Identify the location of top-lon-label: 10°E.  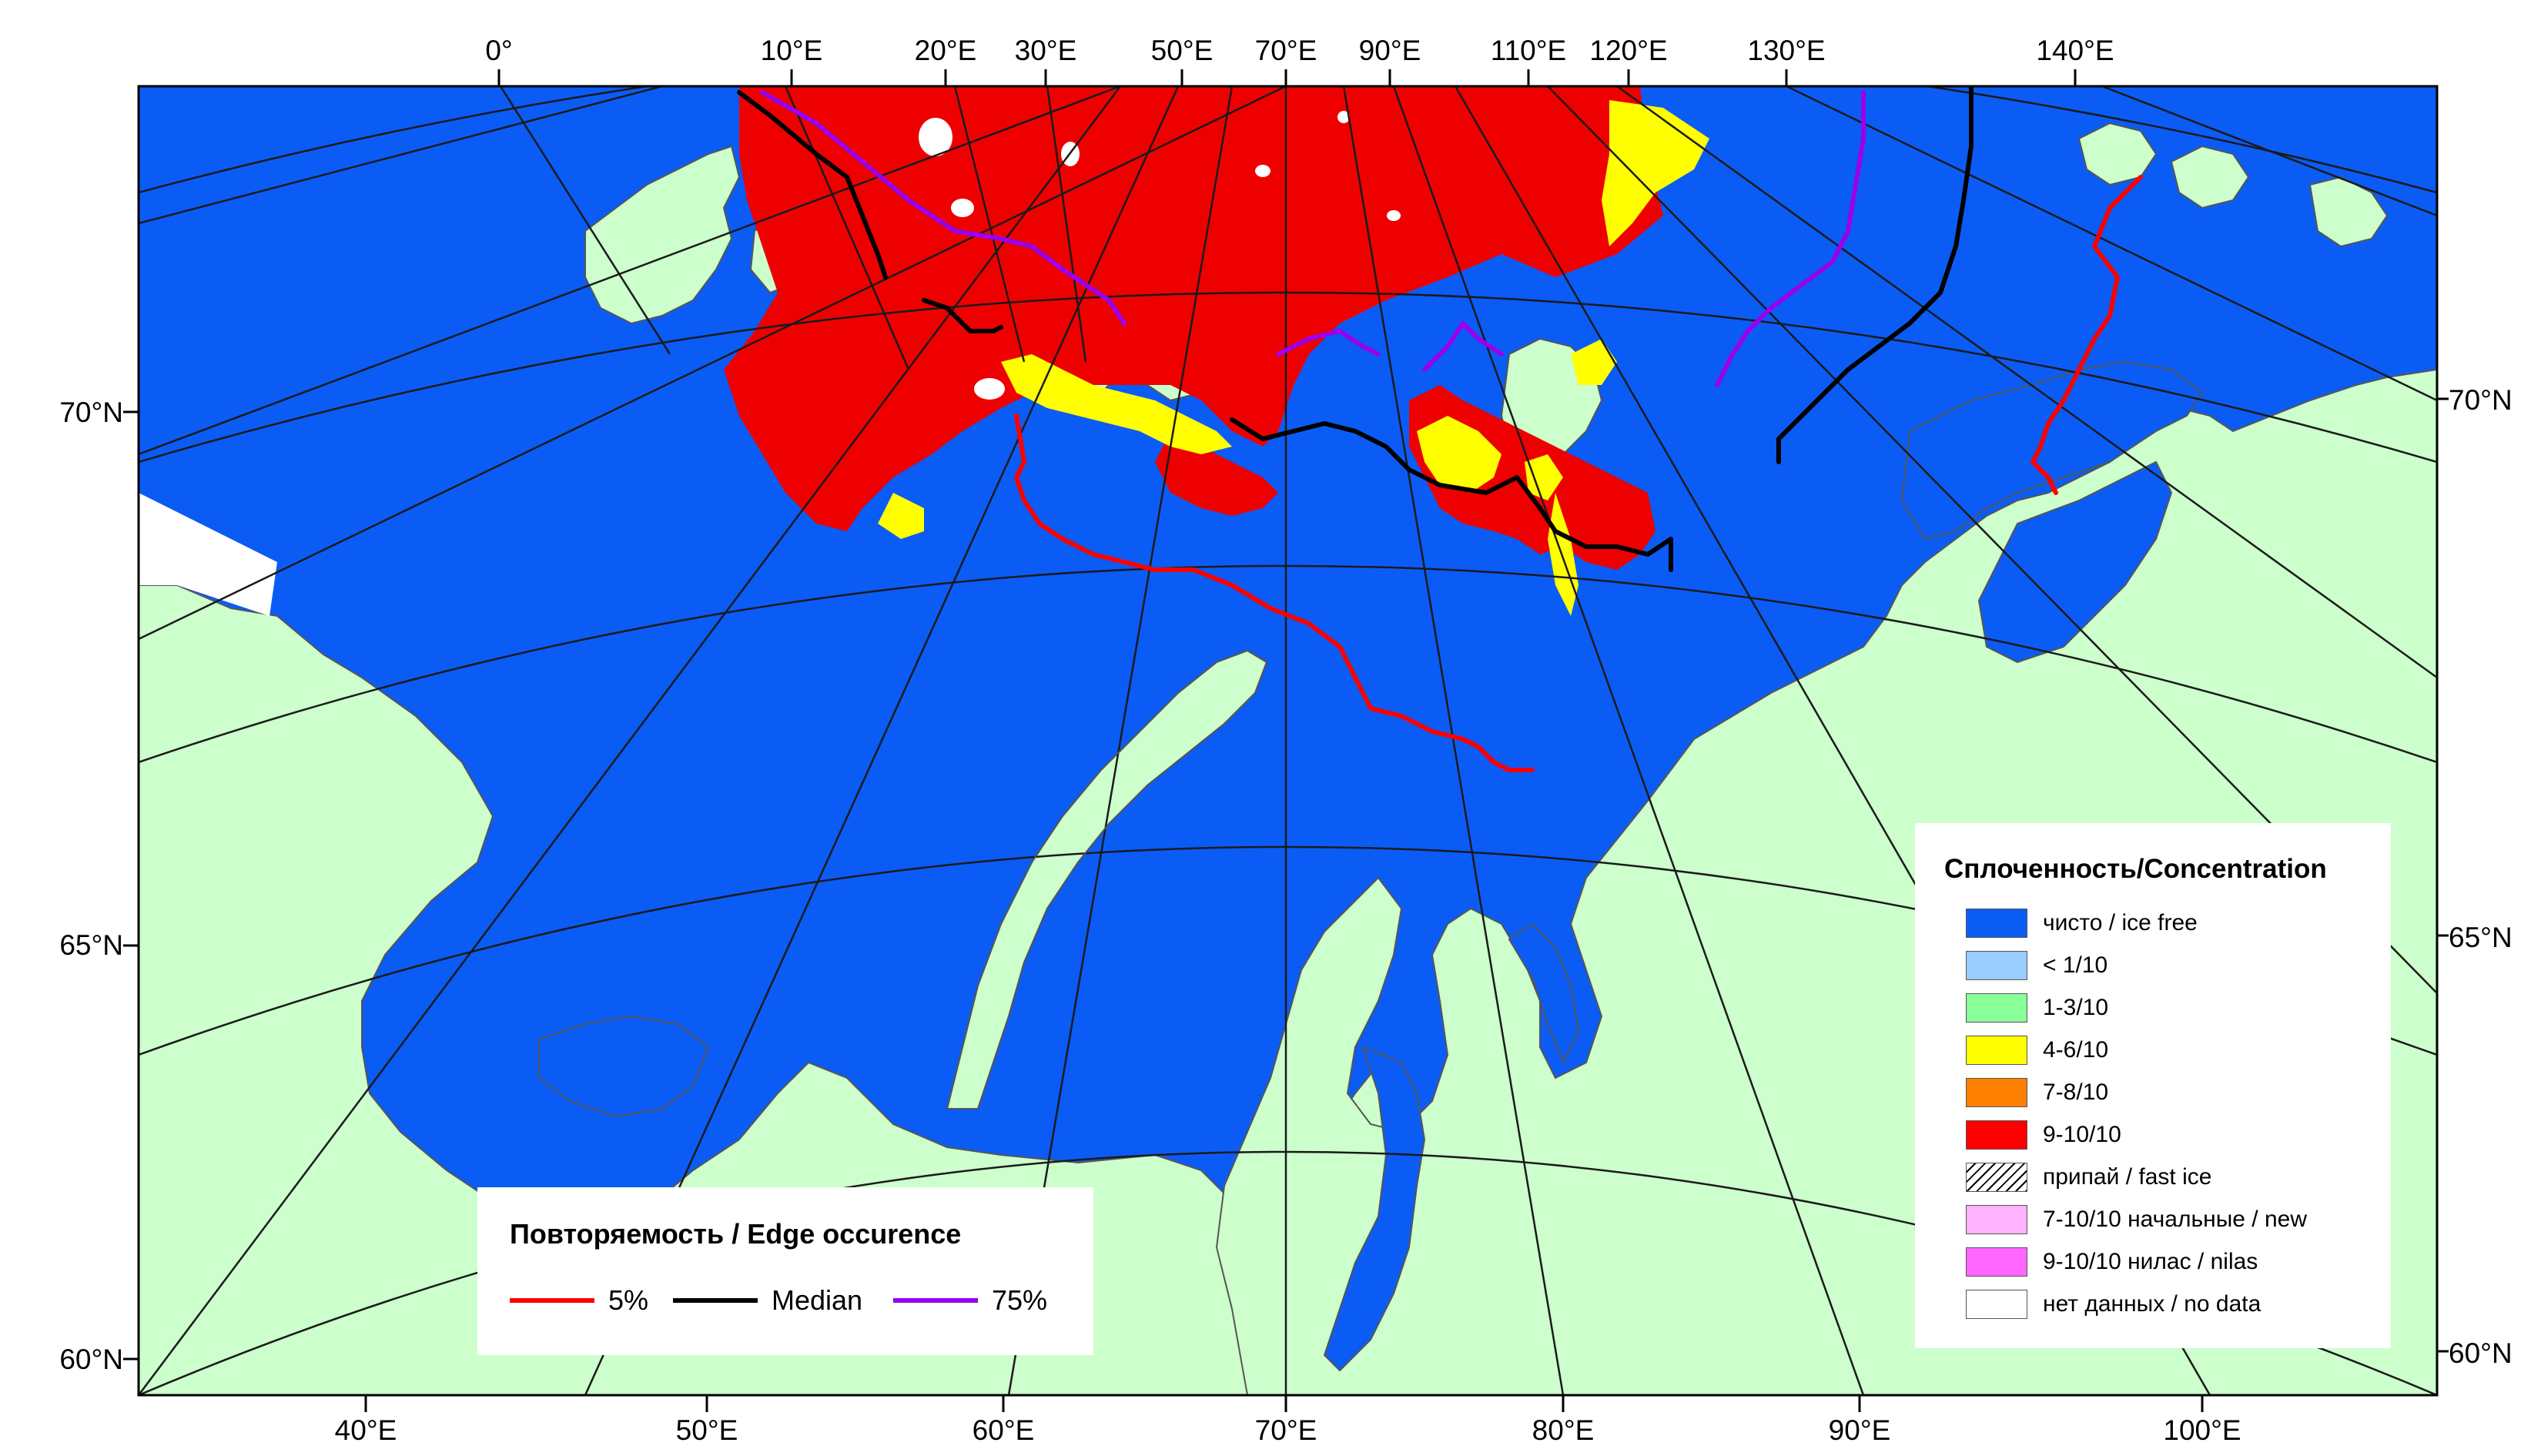
(792, 51).